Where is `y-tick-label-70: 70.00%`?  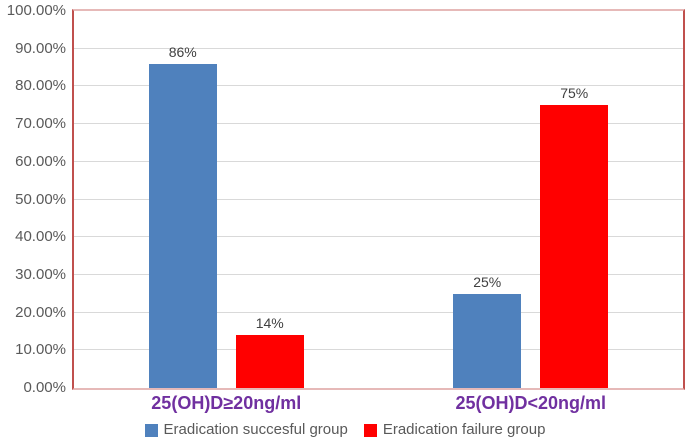 y-tick-label-70: 70.00% is located at coordinates (40, 124).